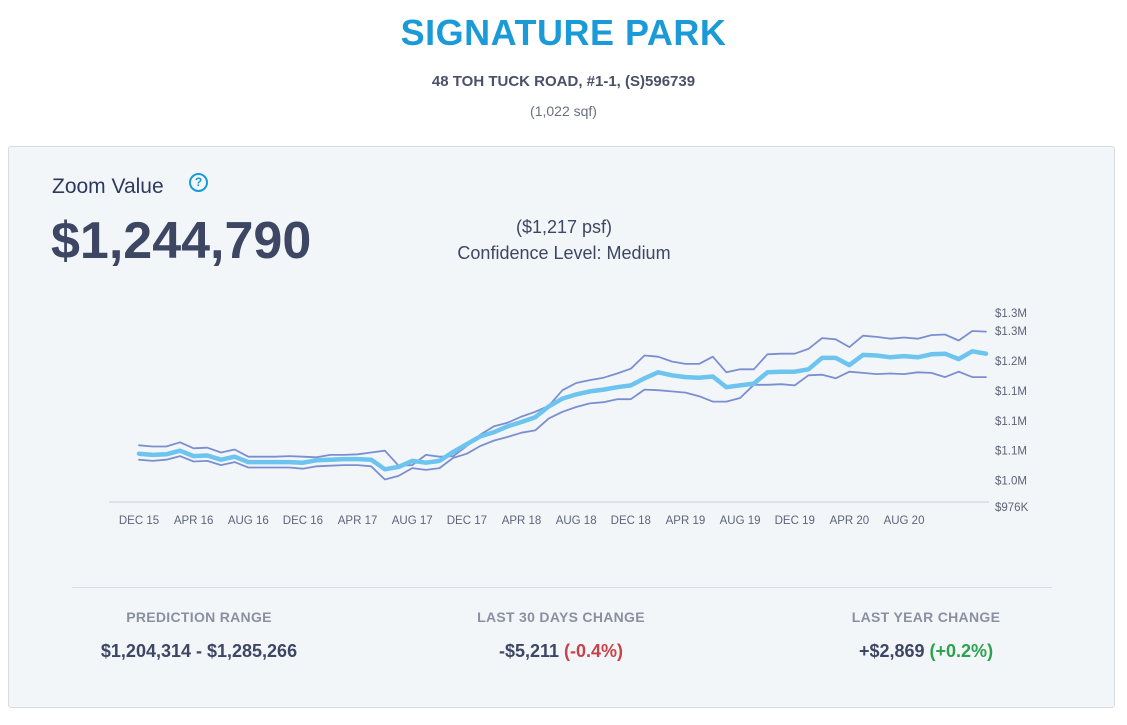 Image resolution: width=1127 pixels, height=725 pixels. What do you see at coordinates (181, 241) in the screenshot?
I see `zoom-value-amount: $1,244,790` at bounding box center [181, 241].